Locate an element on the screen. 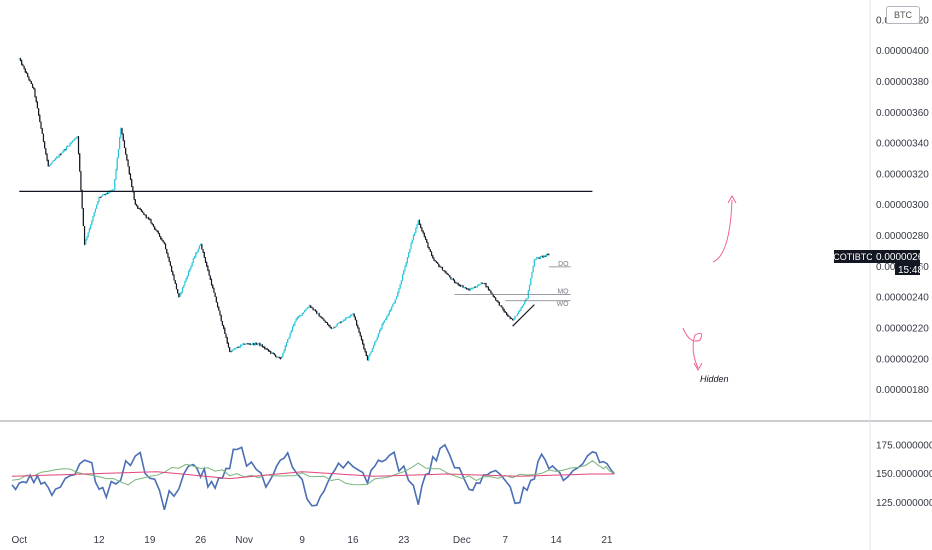  price-tick-label: 0.00000400 is located at coordinates (902, 51).